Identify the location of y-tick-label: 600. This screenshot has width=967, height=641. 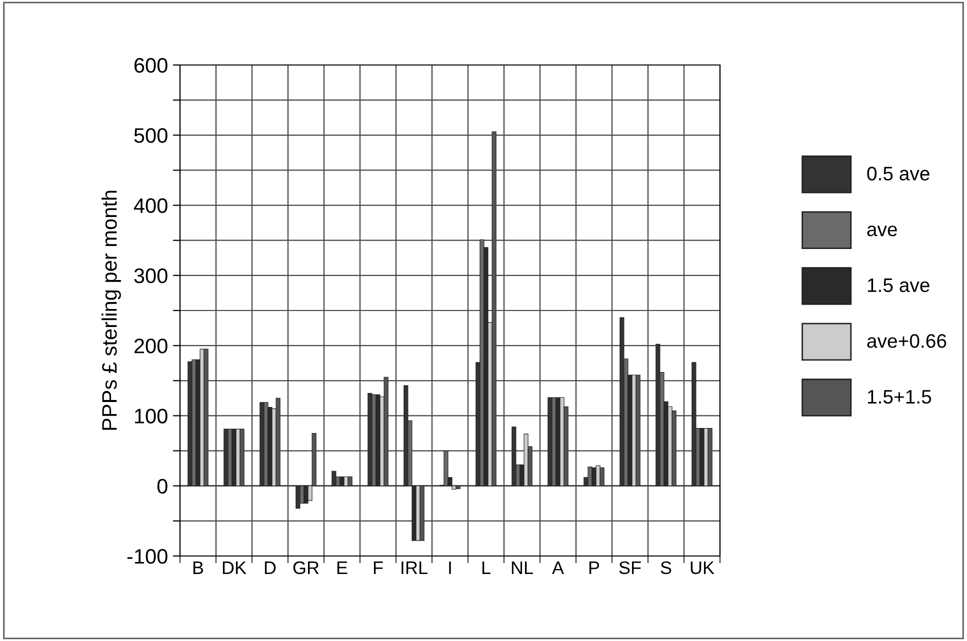
(151, 65).